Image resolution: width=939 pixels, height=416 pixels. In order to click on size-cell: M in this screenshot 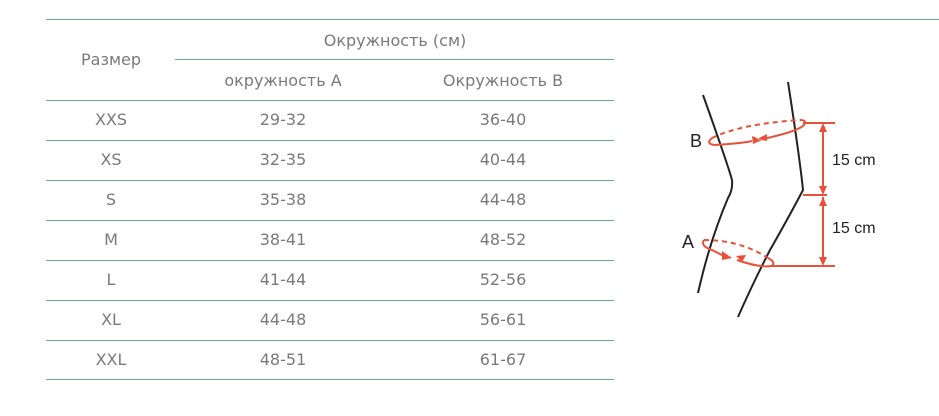, I will do `click(111, 239)`.